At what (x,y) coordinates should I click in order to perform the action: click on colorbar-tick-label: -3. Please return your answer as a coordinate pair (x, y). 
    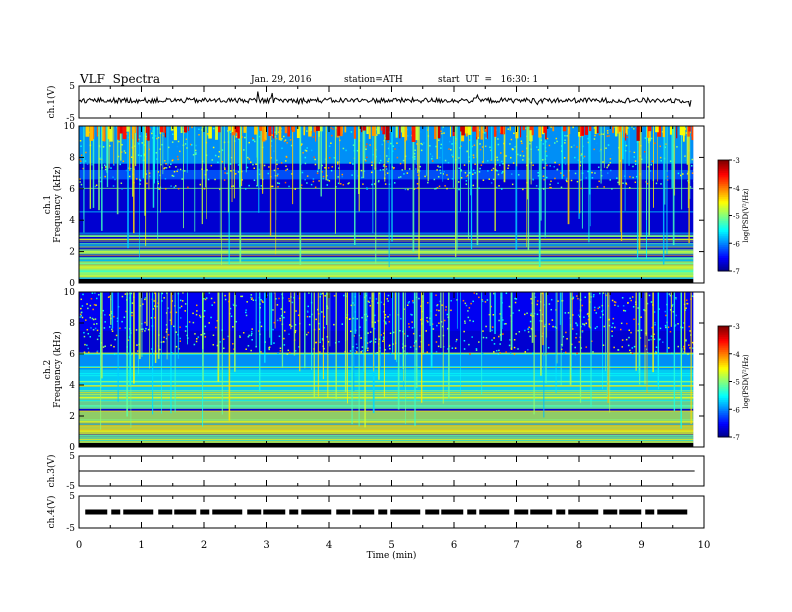
    Looking at the image, I should click on (736, 327).